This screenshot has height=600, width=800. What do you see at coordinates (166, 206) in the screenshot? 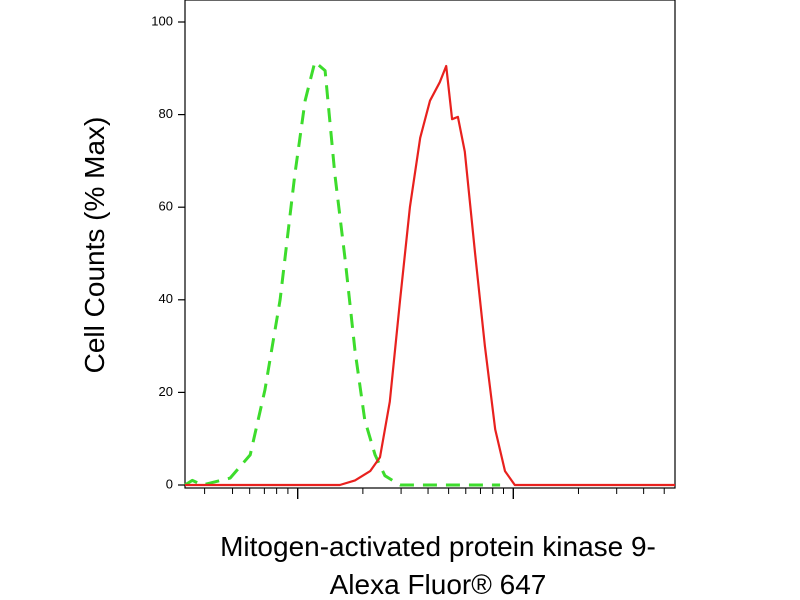
I see `y-tick-label: 60` at bounding box center [166, 206].